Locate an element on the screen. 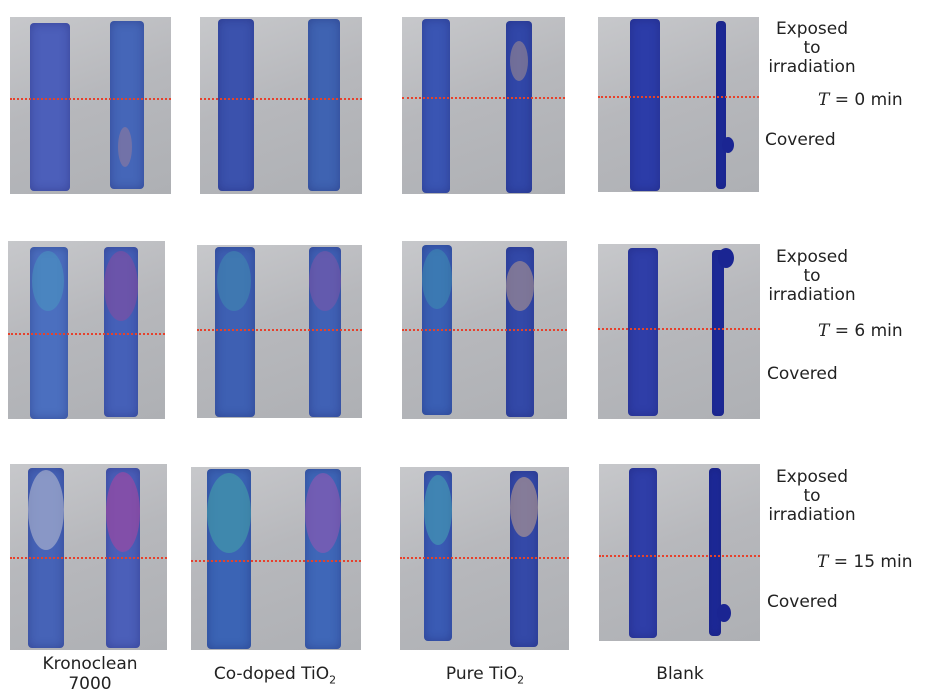  sample-tile-pure-t0 is located at coordinates (483, 105).